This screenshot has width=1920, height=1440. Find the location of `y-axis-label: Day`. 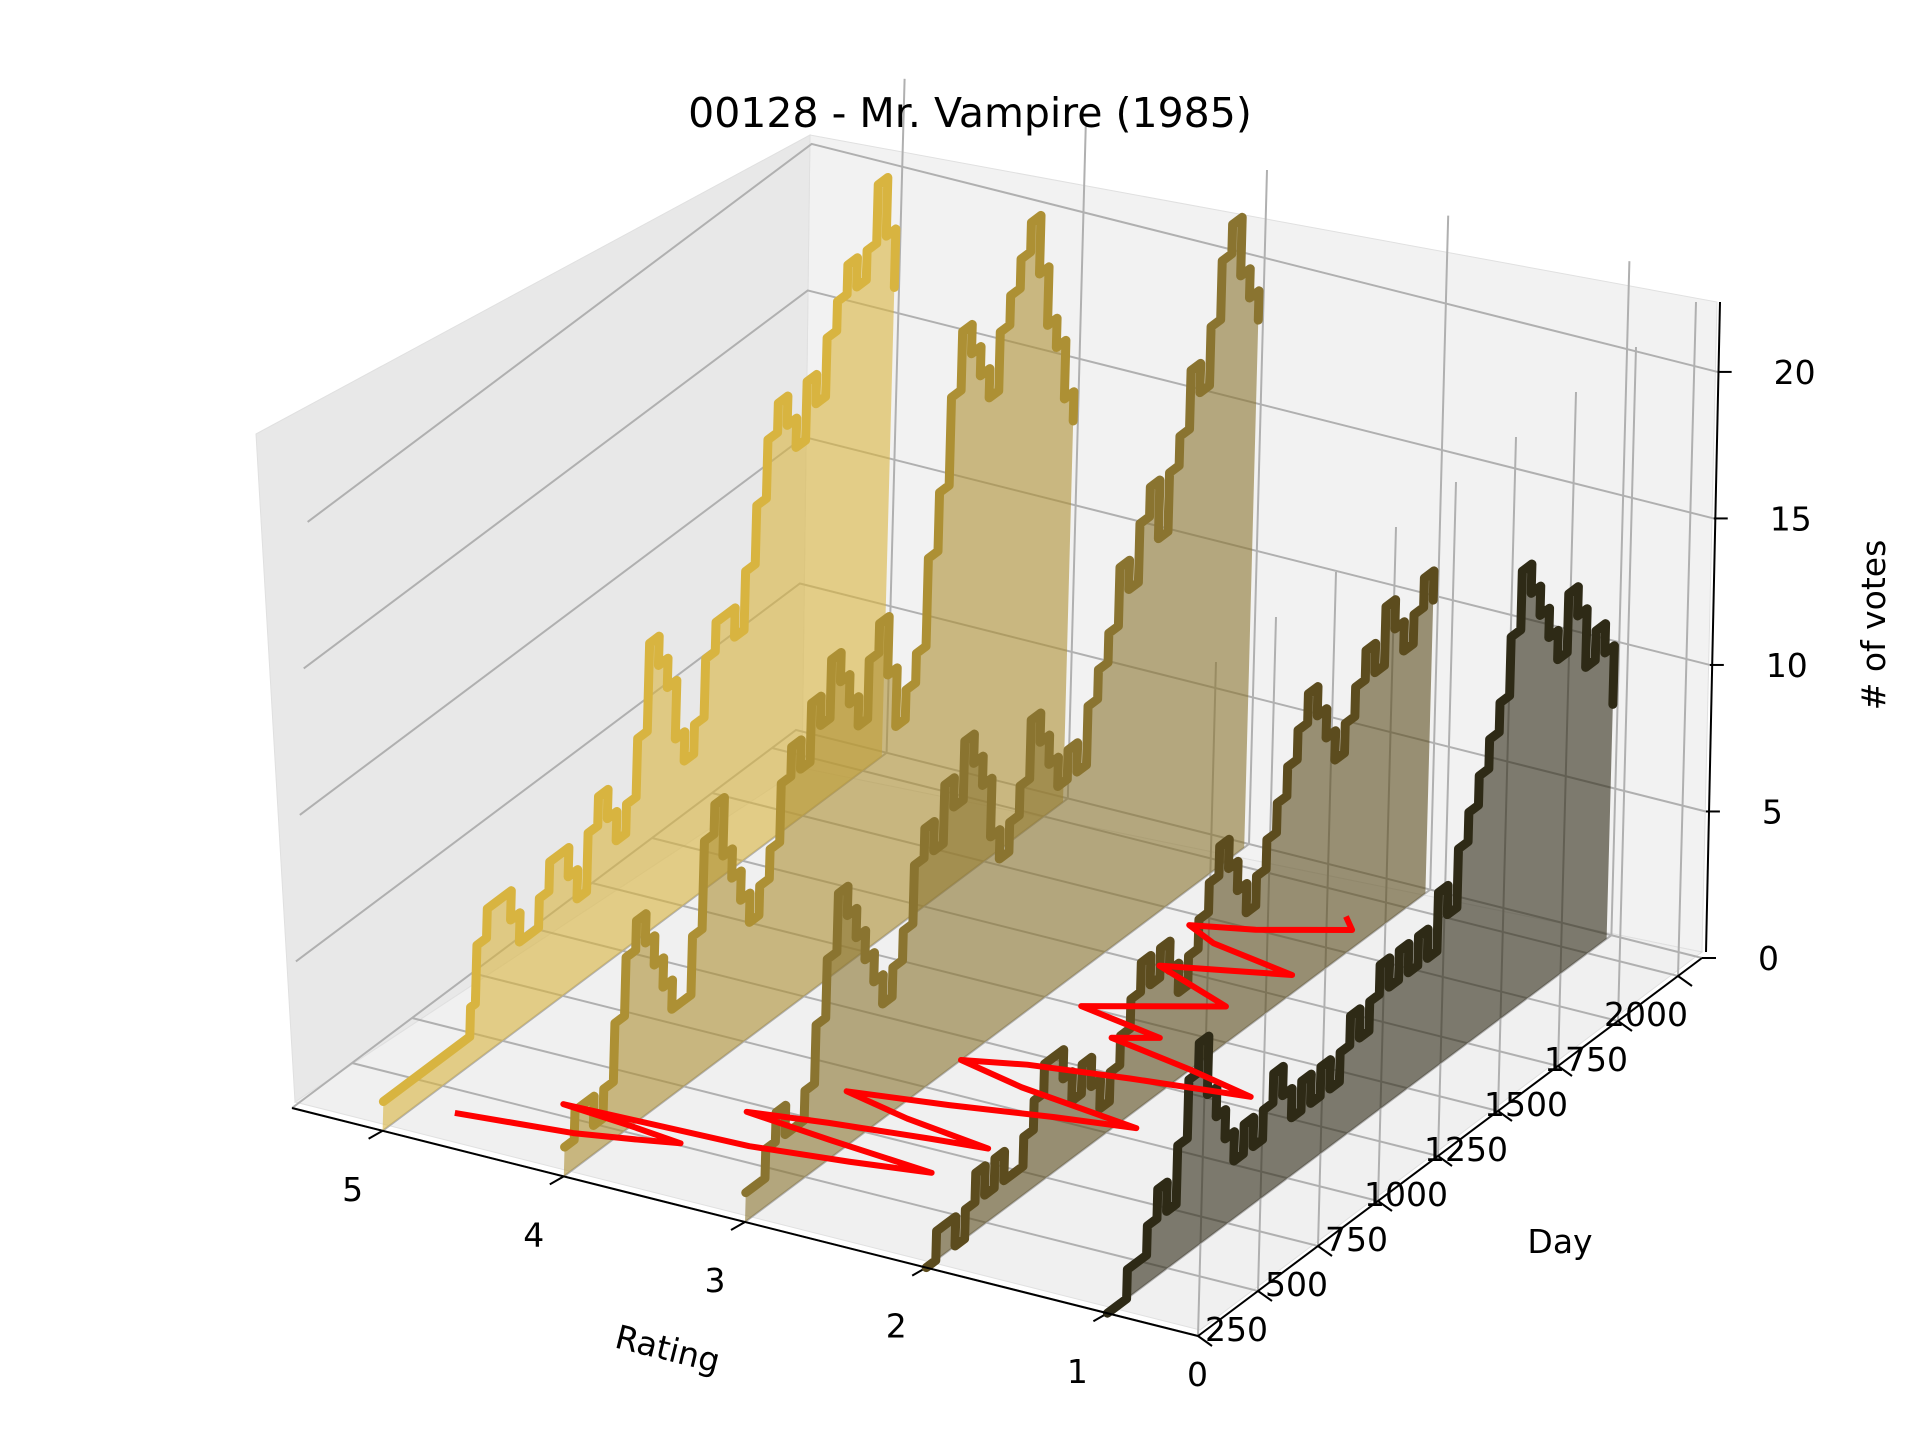

y-axis-label: Day is located at coordinates (1559, 1241).